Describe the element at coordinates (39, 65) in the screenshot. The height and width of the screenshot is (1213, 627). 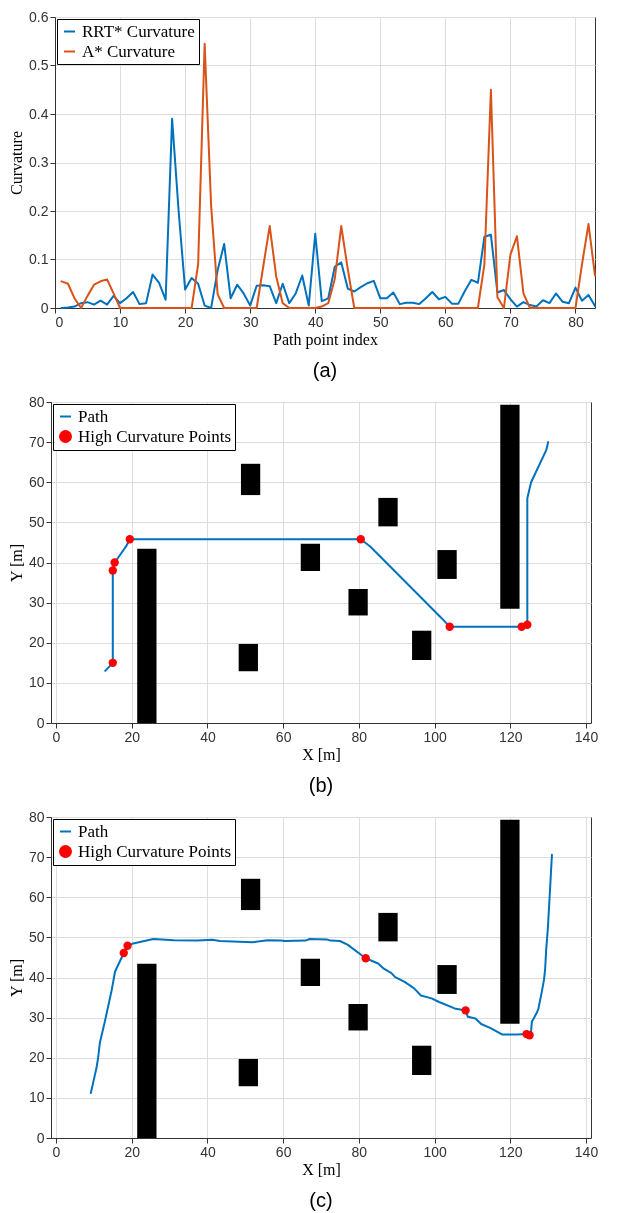
I see `y-tick-label: 0.5` at that location.